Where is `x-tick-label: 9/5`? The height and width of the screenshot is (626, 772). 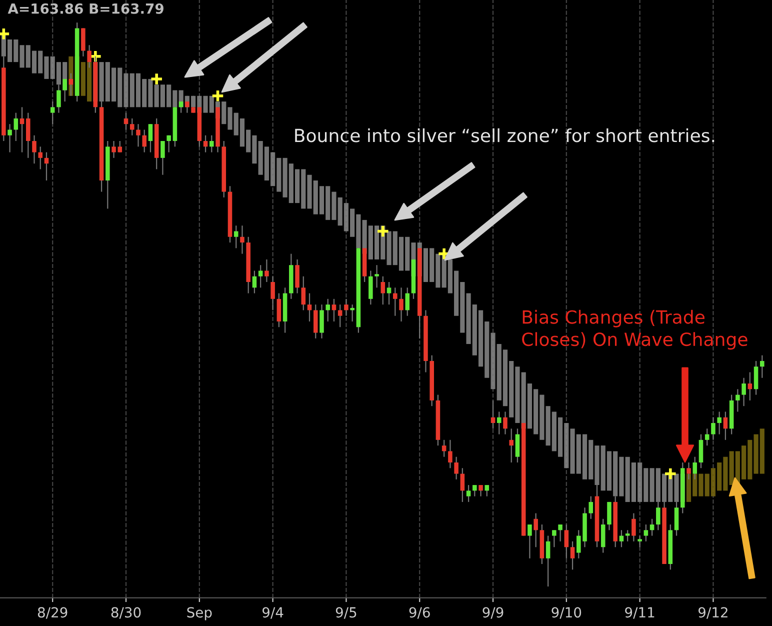 x-tick-label: 9/5 is located at coordinates (346, 613).